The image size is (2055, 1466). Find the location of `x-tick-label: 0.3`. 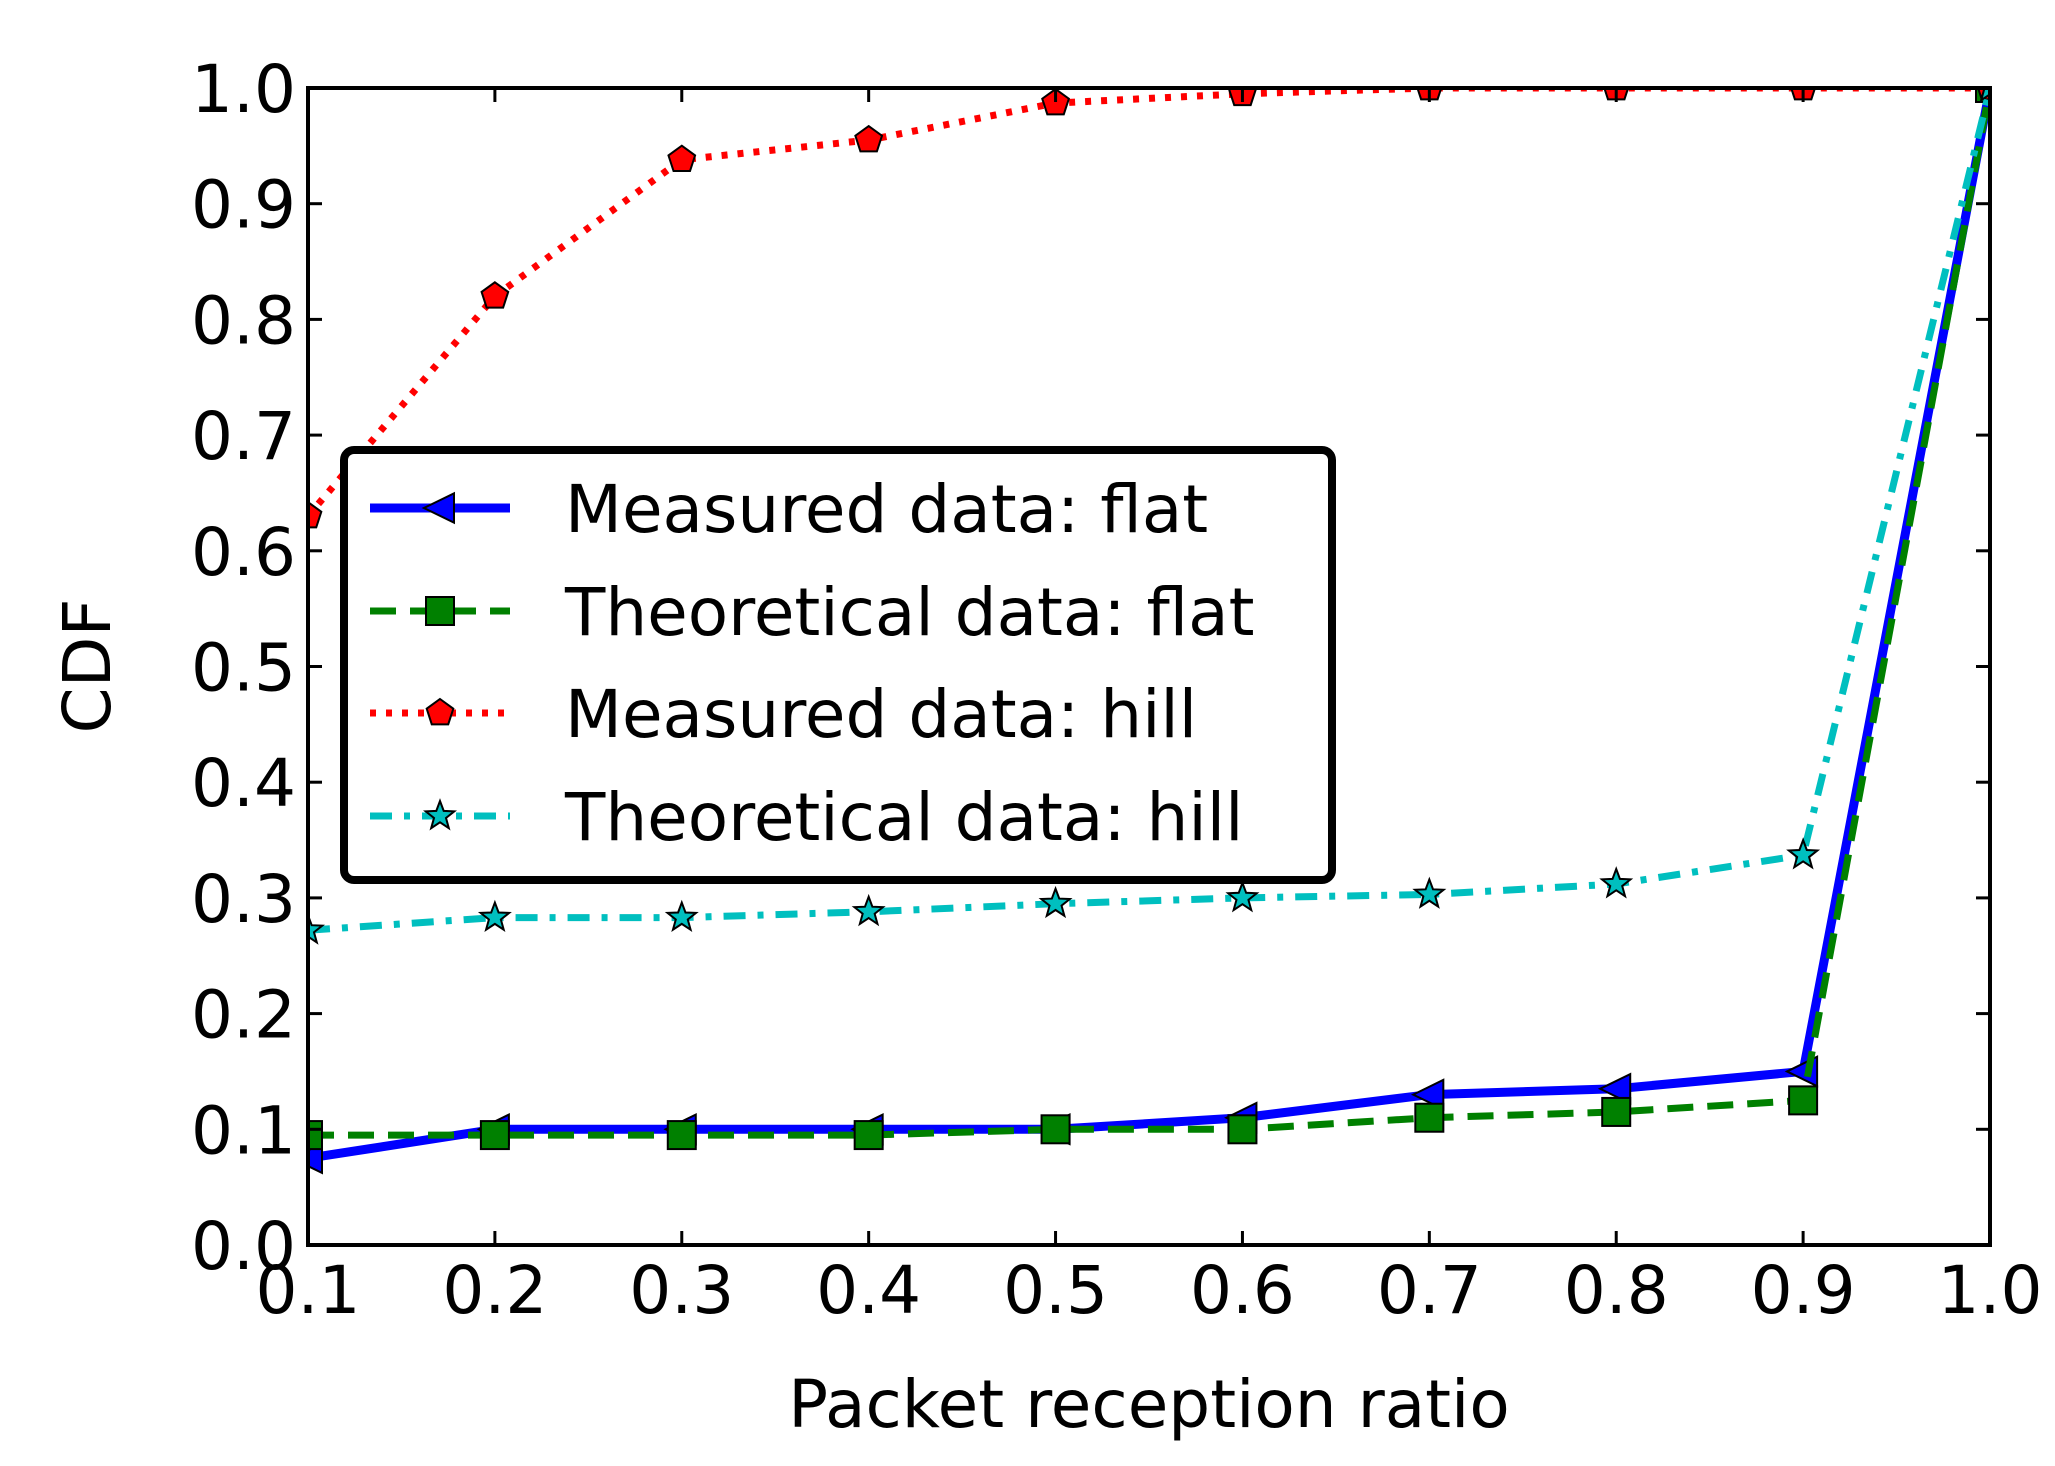

x-tick-label: 0.3 is located at coordinates (681, 1290).